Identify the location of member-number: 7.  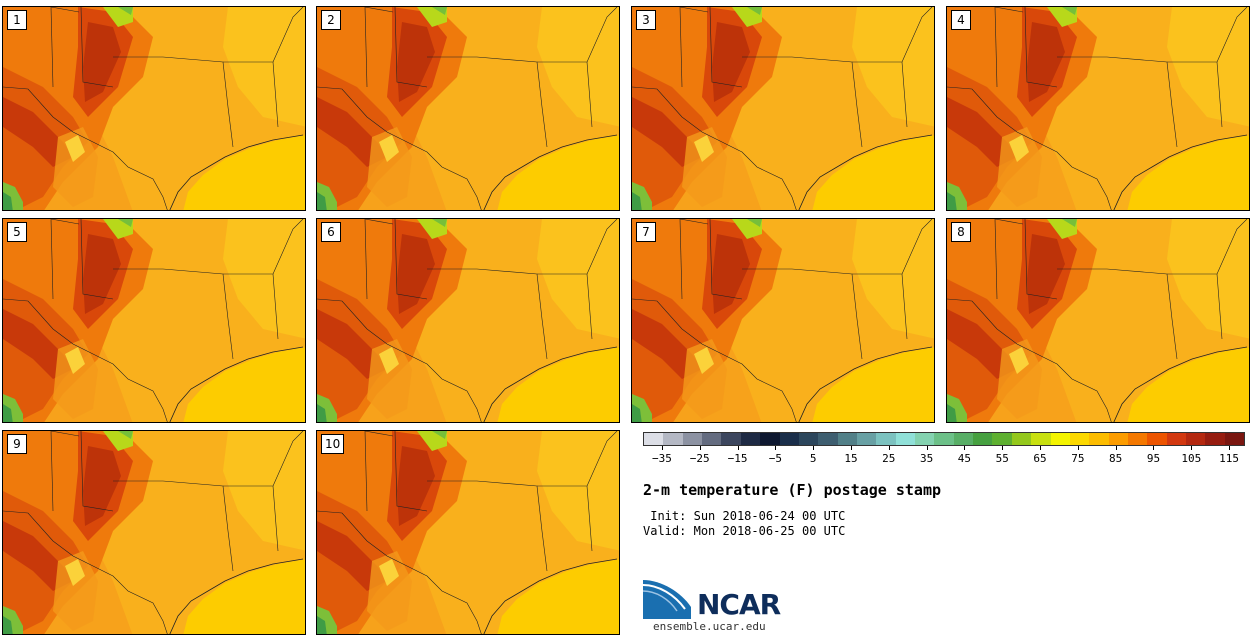
(646, 232).